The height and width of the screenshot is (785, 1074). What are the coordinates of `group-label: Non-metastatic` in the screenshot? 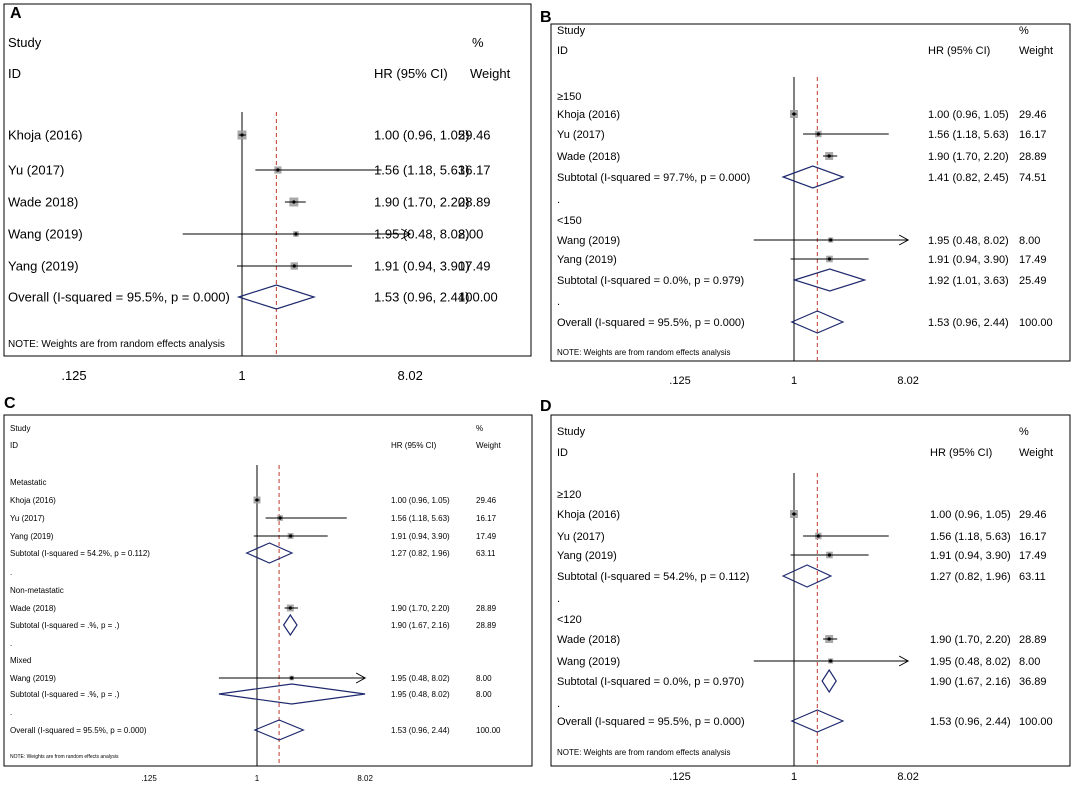 It's located at (37, 590).